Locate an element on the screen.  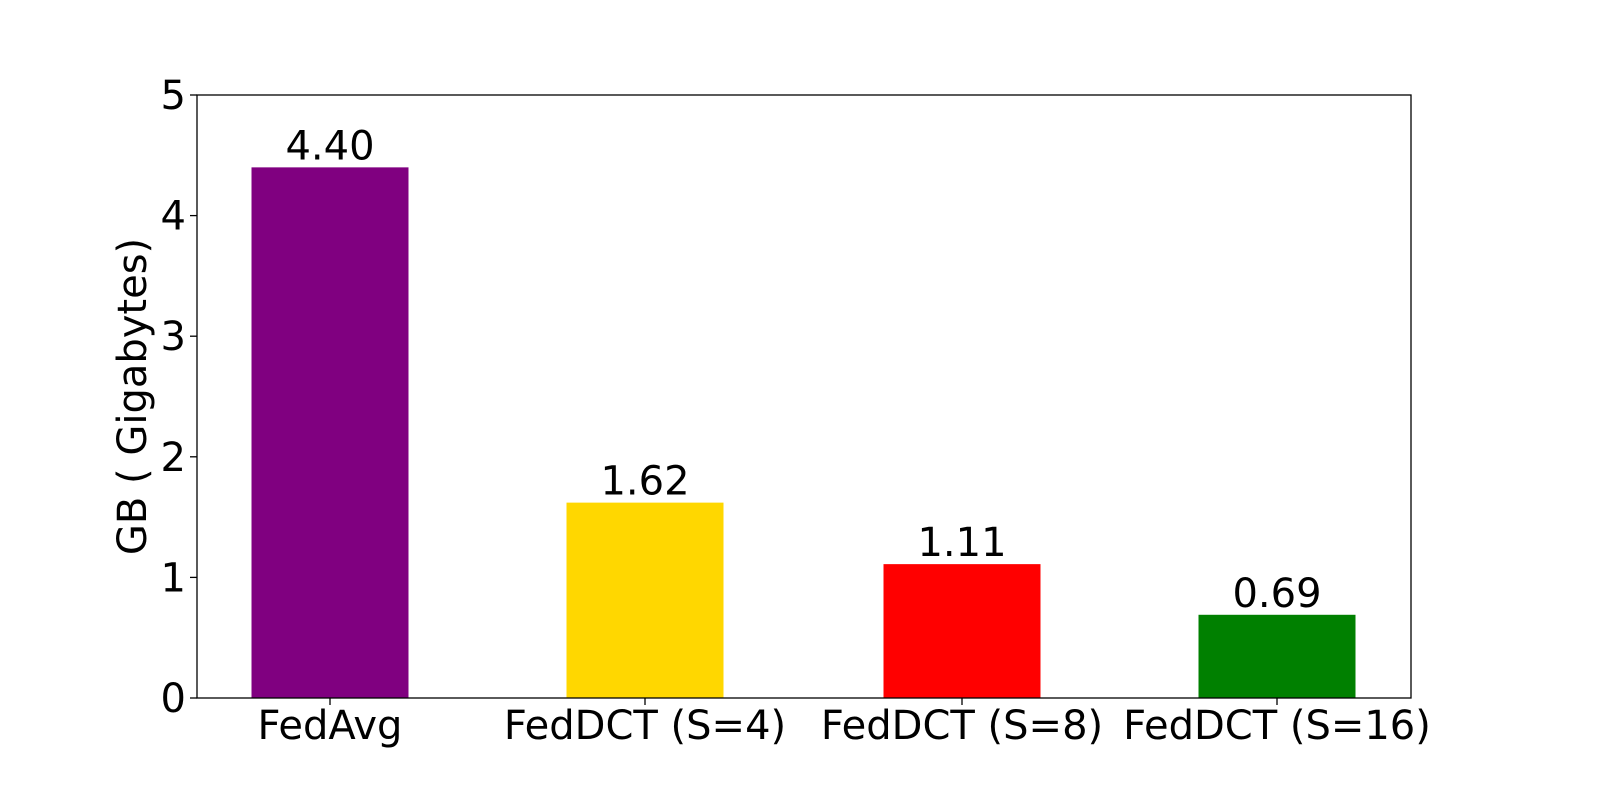
bar-value-label: 4.40 is located at coordinates (329, 146).